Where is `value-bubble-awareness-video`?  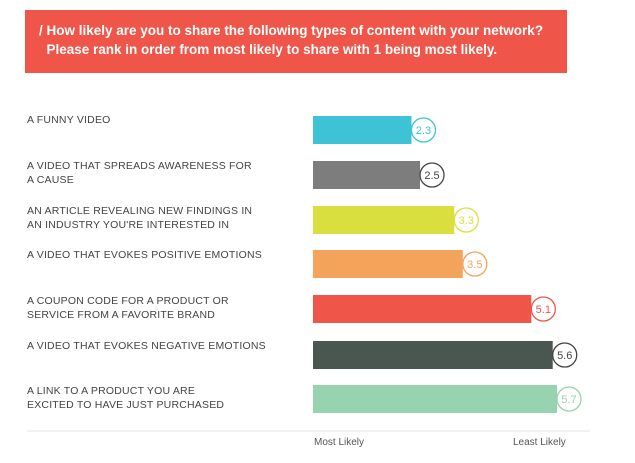
value-bubble-awareness-video is located at coordinates (432, 175).